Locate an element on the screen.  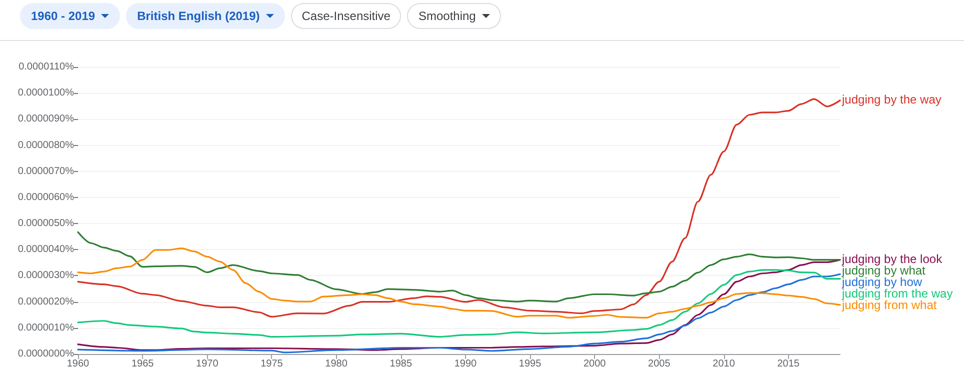
dropdown-button: British English (2019) is located at coordinates (205, 16).